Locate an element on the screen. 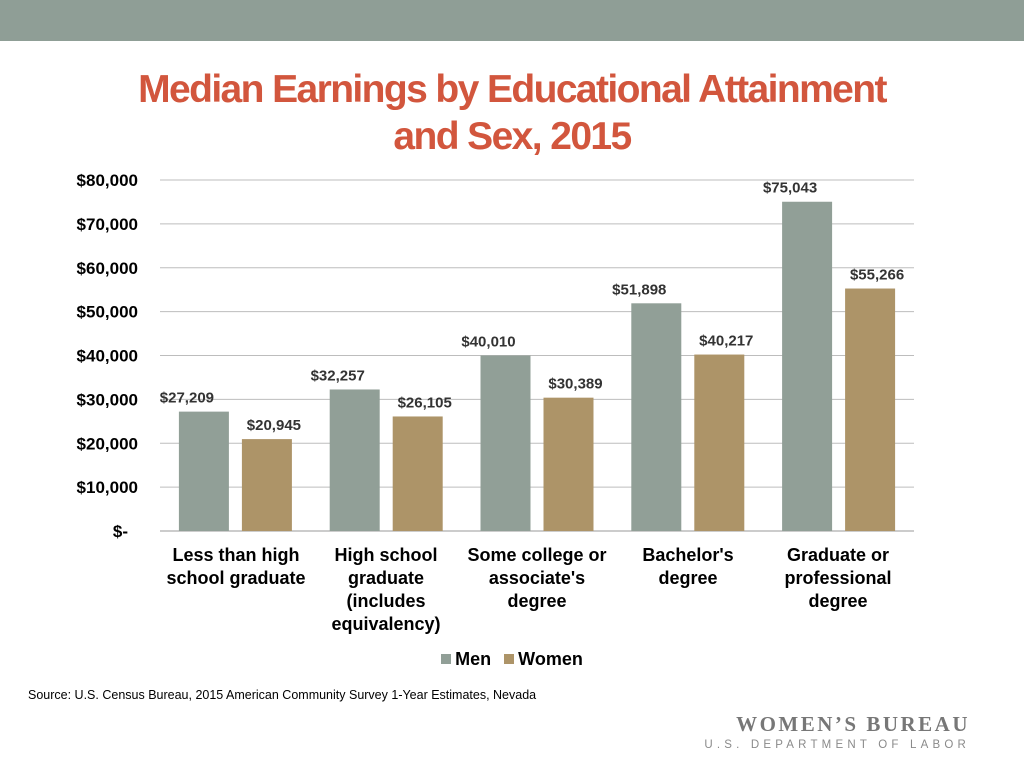 This screenshot has height=768, width=1024. legend-swatch-women is located at coordinates (509, 659).